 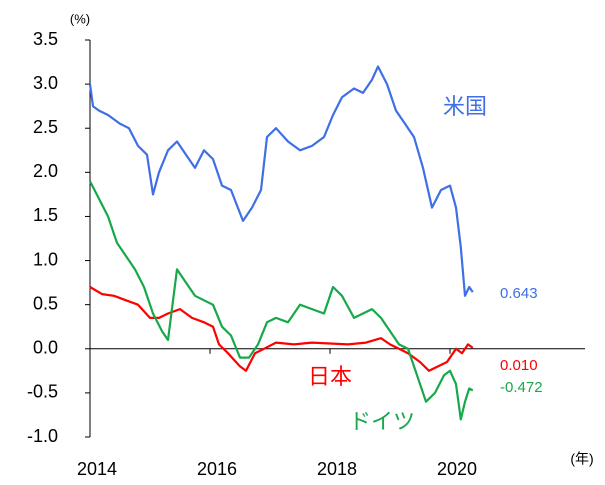 I want to click on series-label: 日本, so click(x=330, y=376).